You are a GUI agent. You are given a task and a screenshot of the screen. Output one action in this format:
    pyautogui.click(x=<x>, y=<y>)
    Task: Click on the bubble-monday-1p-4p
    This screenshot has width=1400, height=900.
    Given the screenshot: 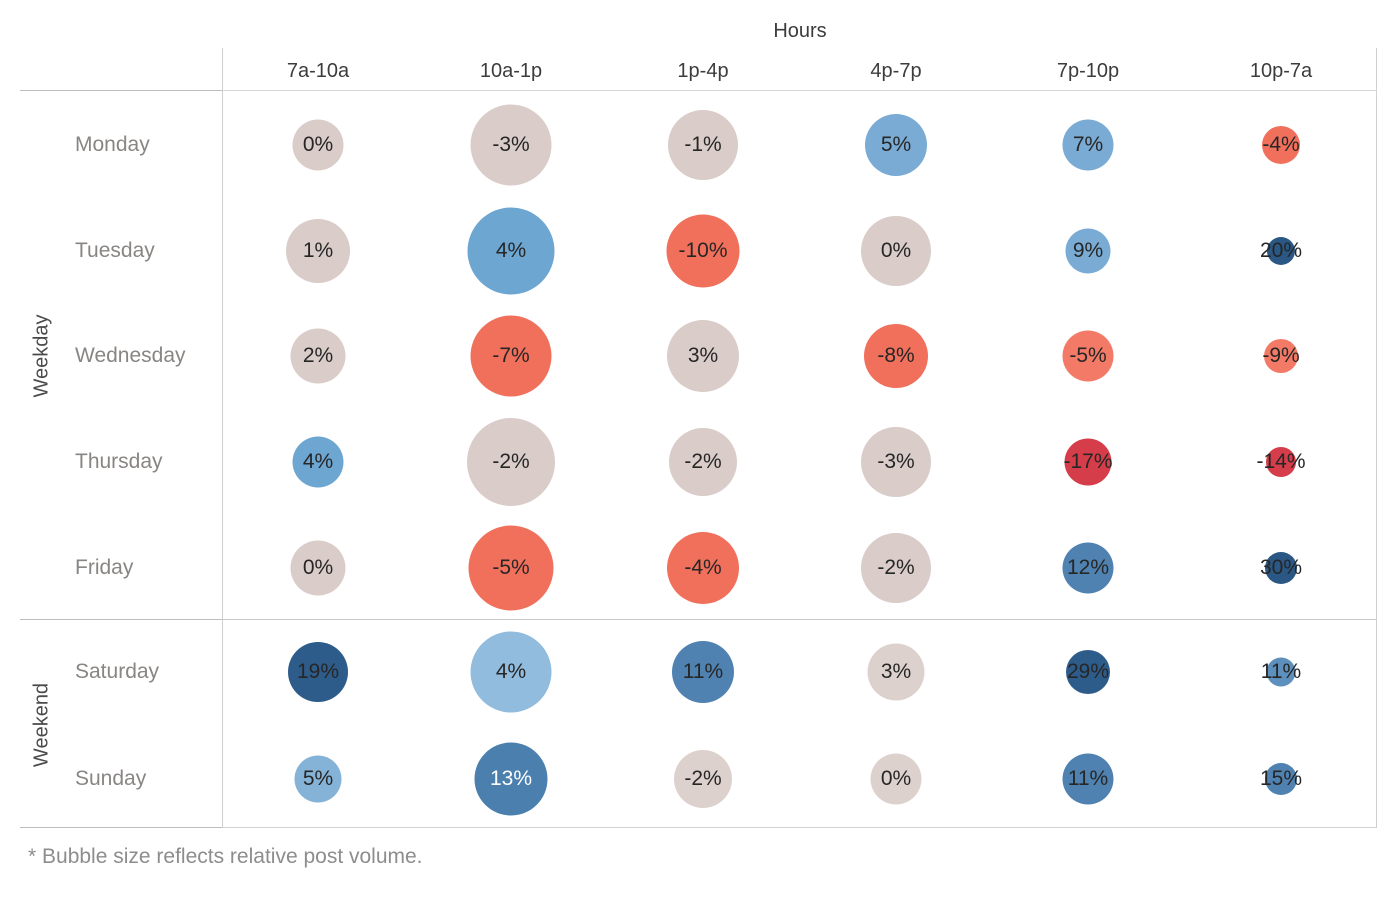 What is the action you would take?
    pyautogui.click(x=703, y=145)
    